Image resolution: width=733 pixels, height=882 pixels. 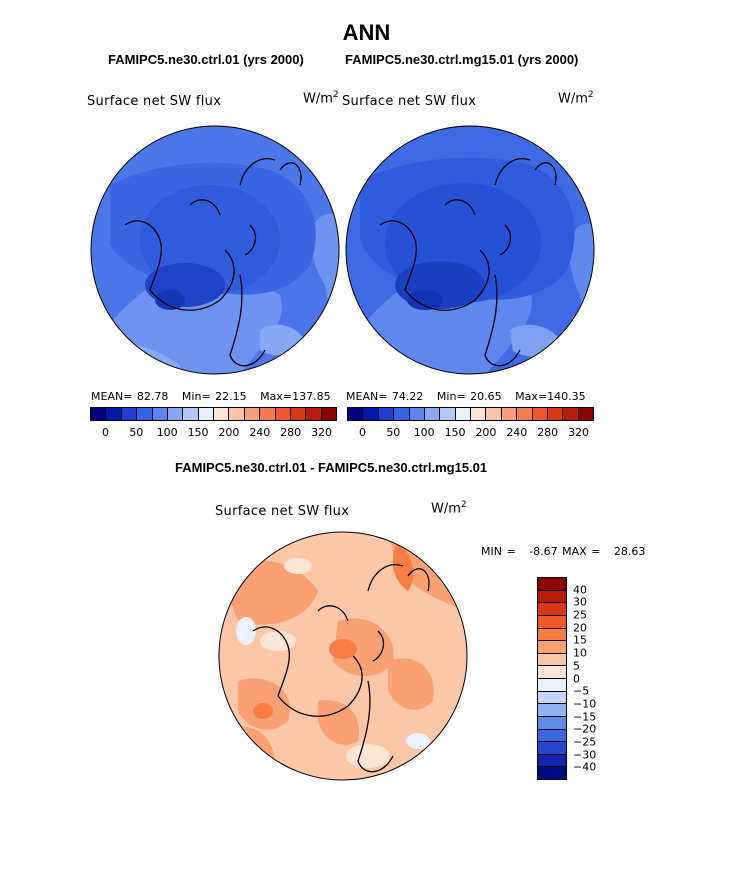 I want to click on left-colorbar-tick-label: 0, so click(x=105, y=432).